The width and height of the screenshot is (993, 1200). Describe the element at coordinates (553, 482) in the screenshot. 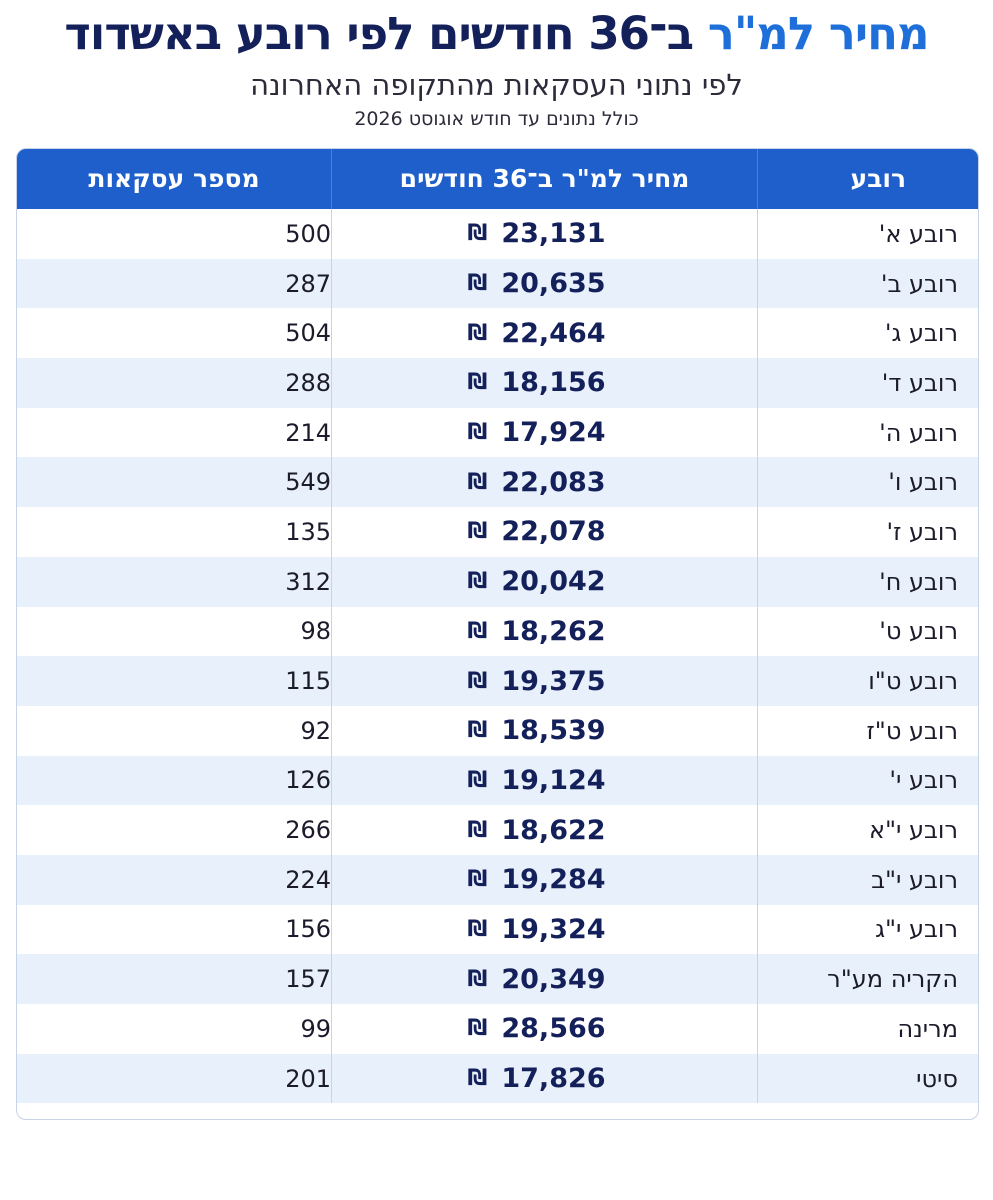

I see `price-value: 22,083` at that location.